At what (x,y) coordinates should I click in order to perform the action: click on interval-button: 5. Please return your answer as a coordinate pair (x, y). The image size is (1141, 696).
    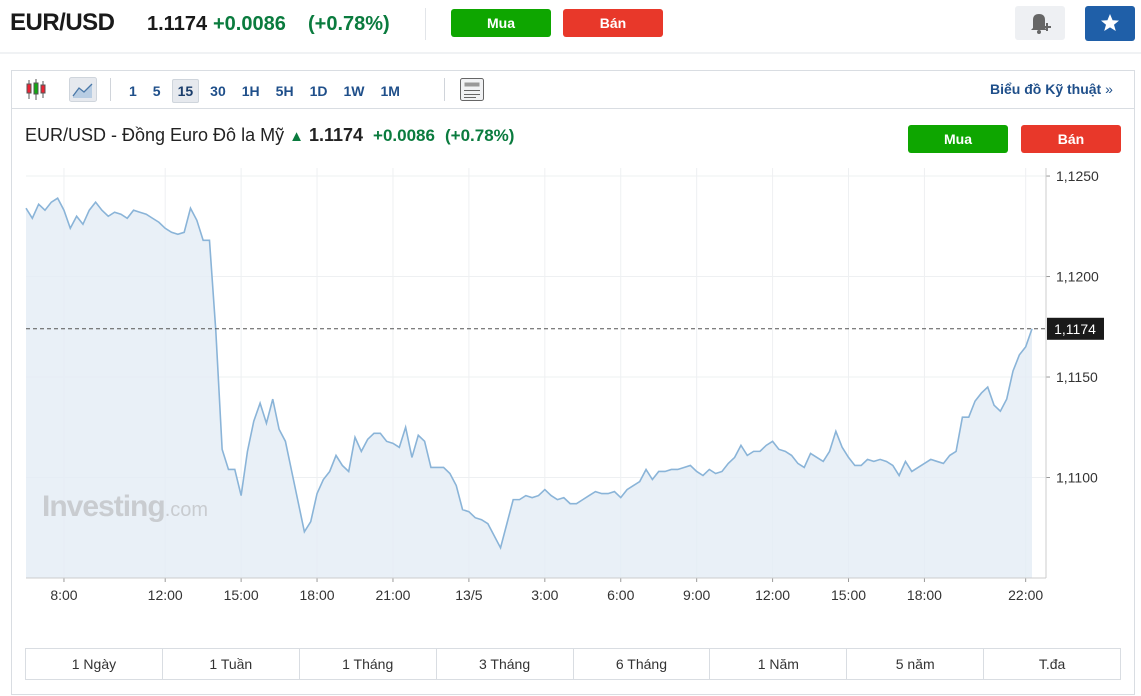
    Looking at the image, I should click on (156, 91).